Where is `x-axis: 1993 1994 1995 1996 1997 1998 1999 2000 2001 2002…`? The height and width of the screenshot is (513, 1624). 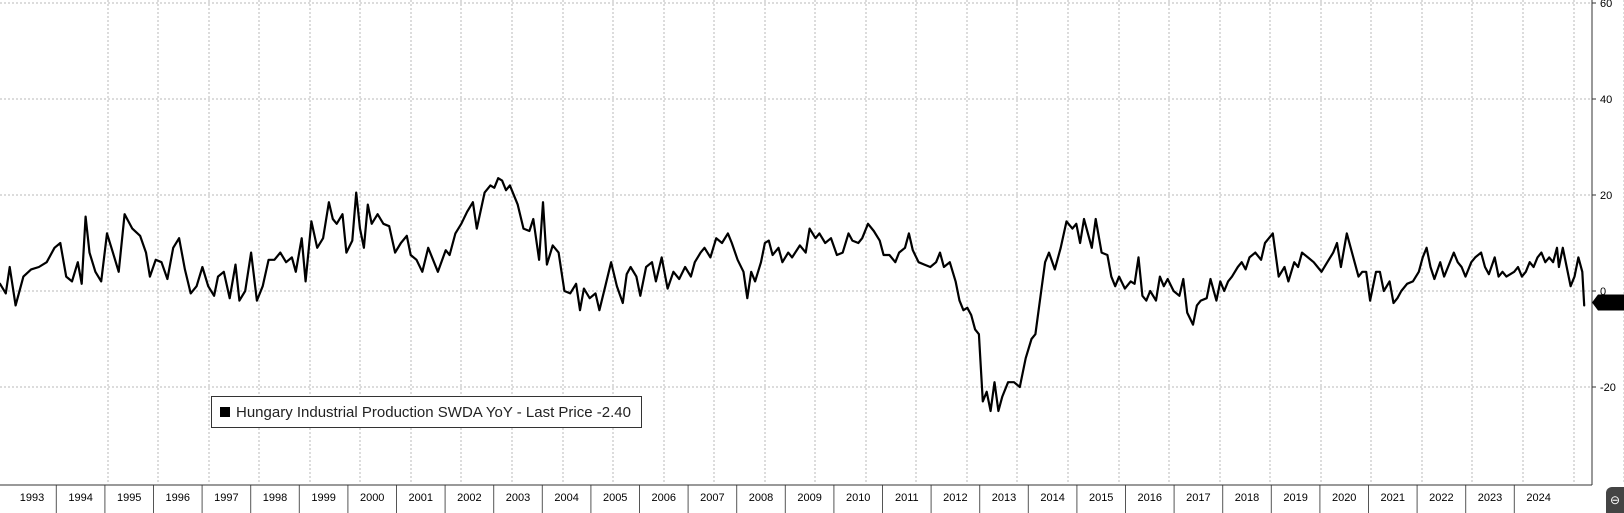 x-axis: 1993 1994 1995 1996 1997 1998 1999 2000 2001 2002… is located at coordinates (796, 498).